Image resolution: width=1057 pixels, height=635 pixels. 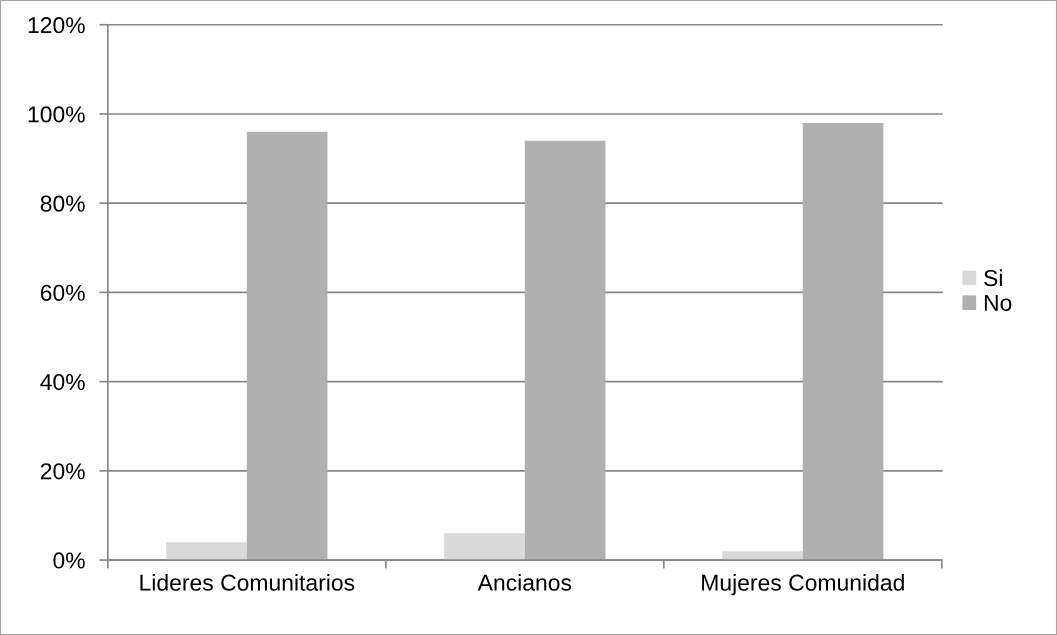 I want to click on x-tick-label: Mujeres Comunidad, so click(x=803, y=584).